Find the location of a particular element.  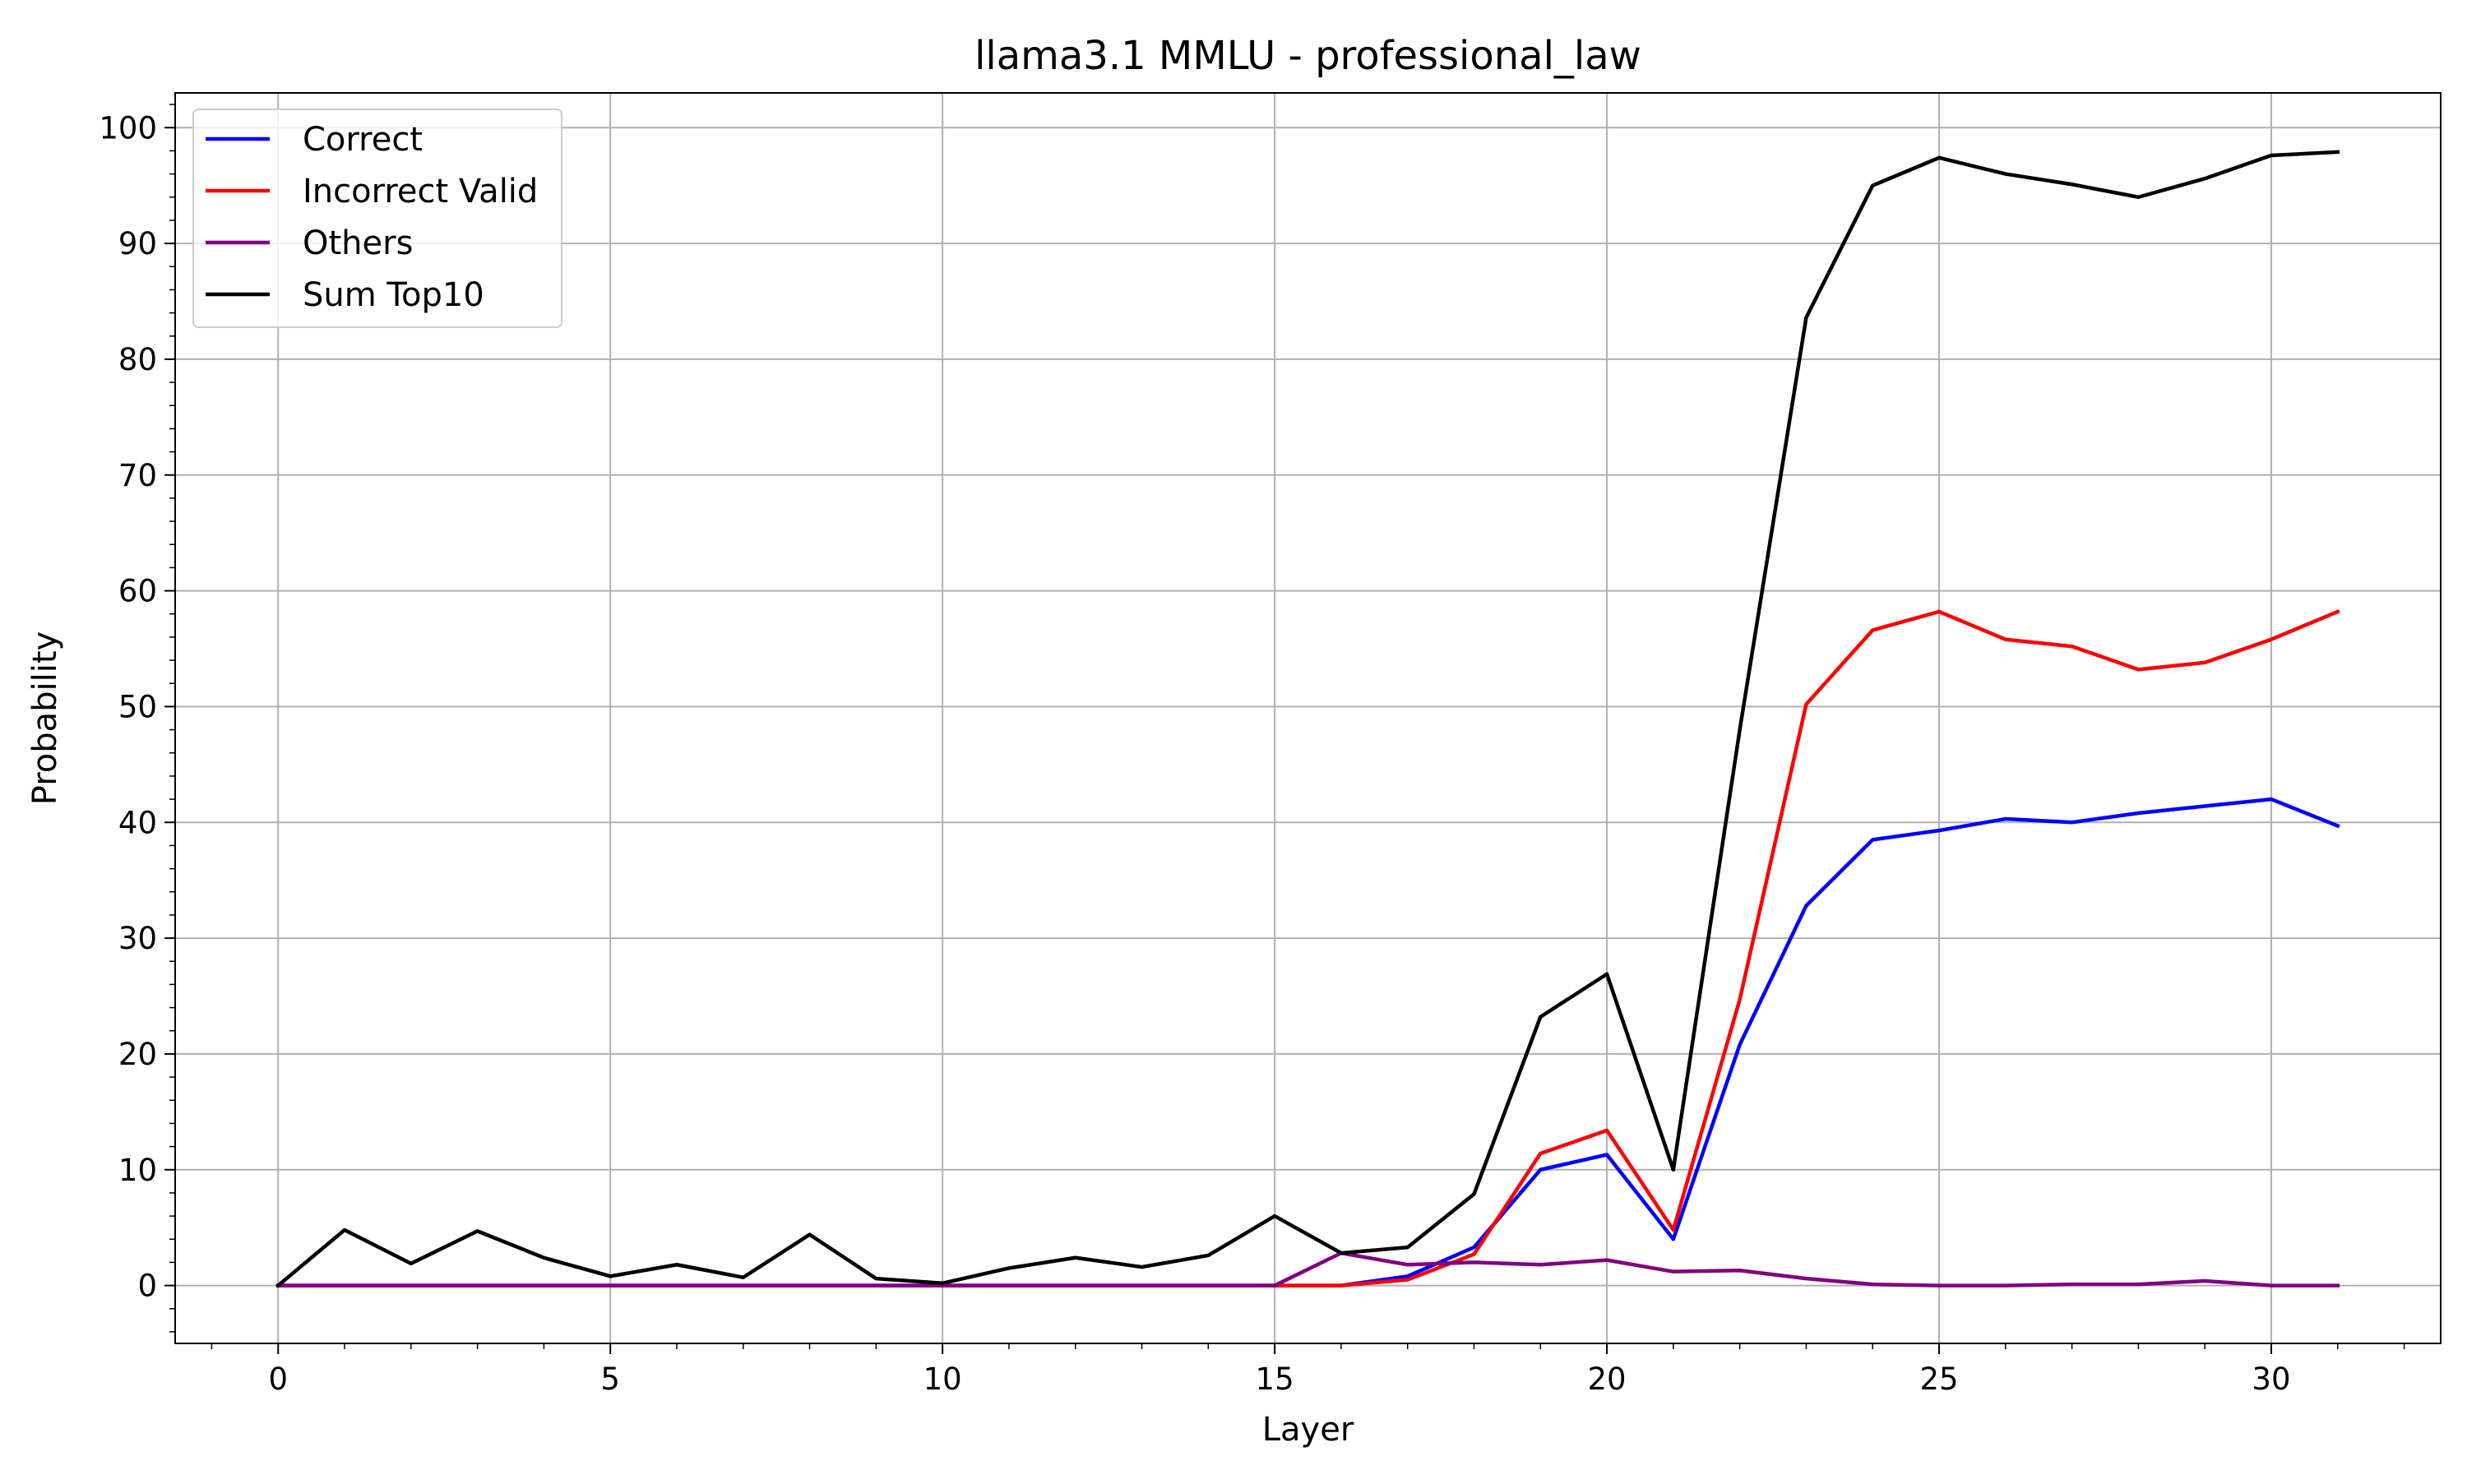

legend-label-others: Others is located at coordinates (358, 243).